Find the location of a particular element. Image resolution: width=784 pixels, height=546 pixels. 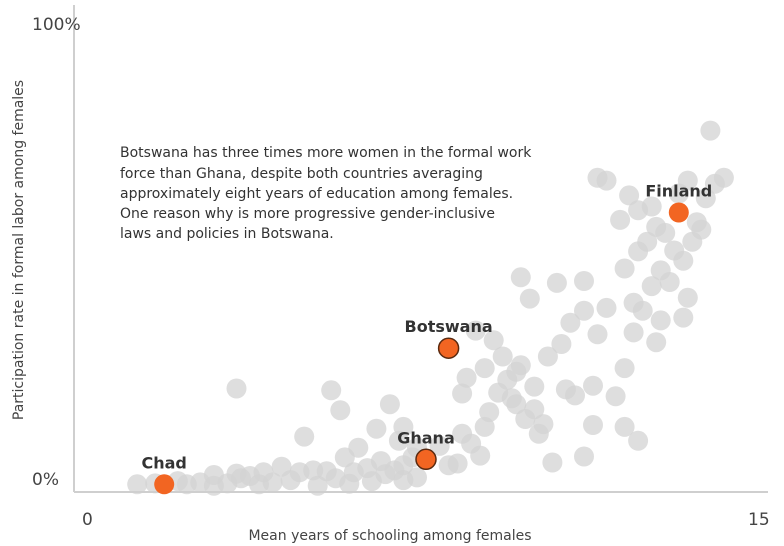

annotation-line: laws and policies in Botswana. is located at coordinates (227, 234).